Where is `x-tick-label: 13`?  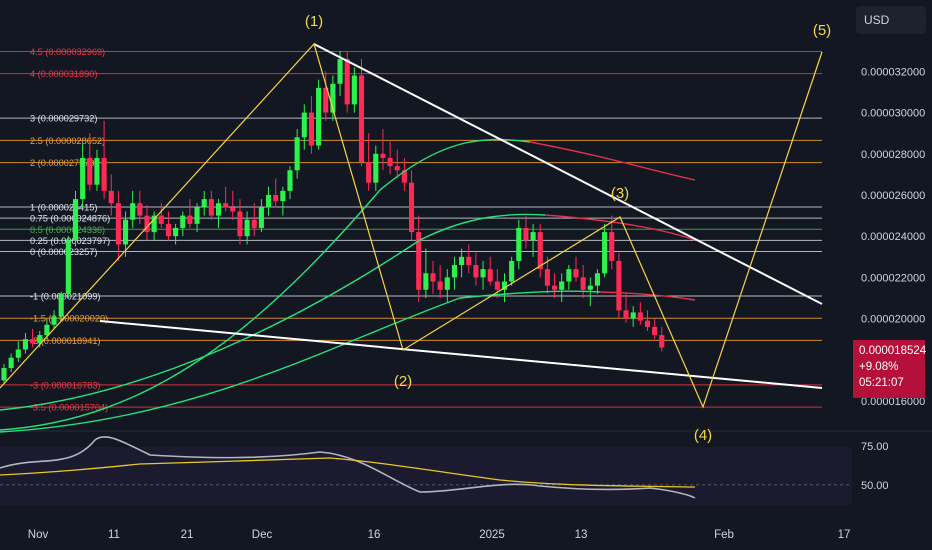
x-tick-label: 13 is located at coordinates (581, 535).